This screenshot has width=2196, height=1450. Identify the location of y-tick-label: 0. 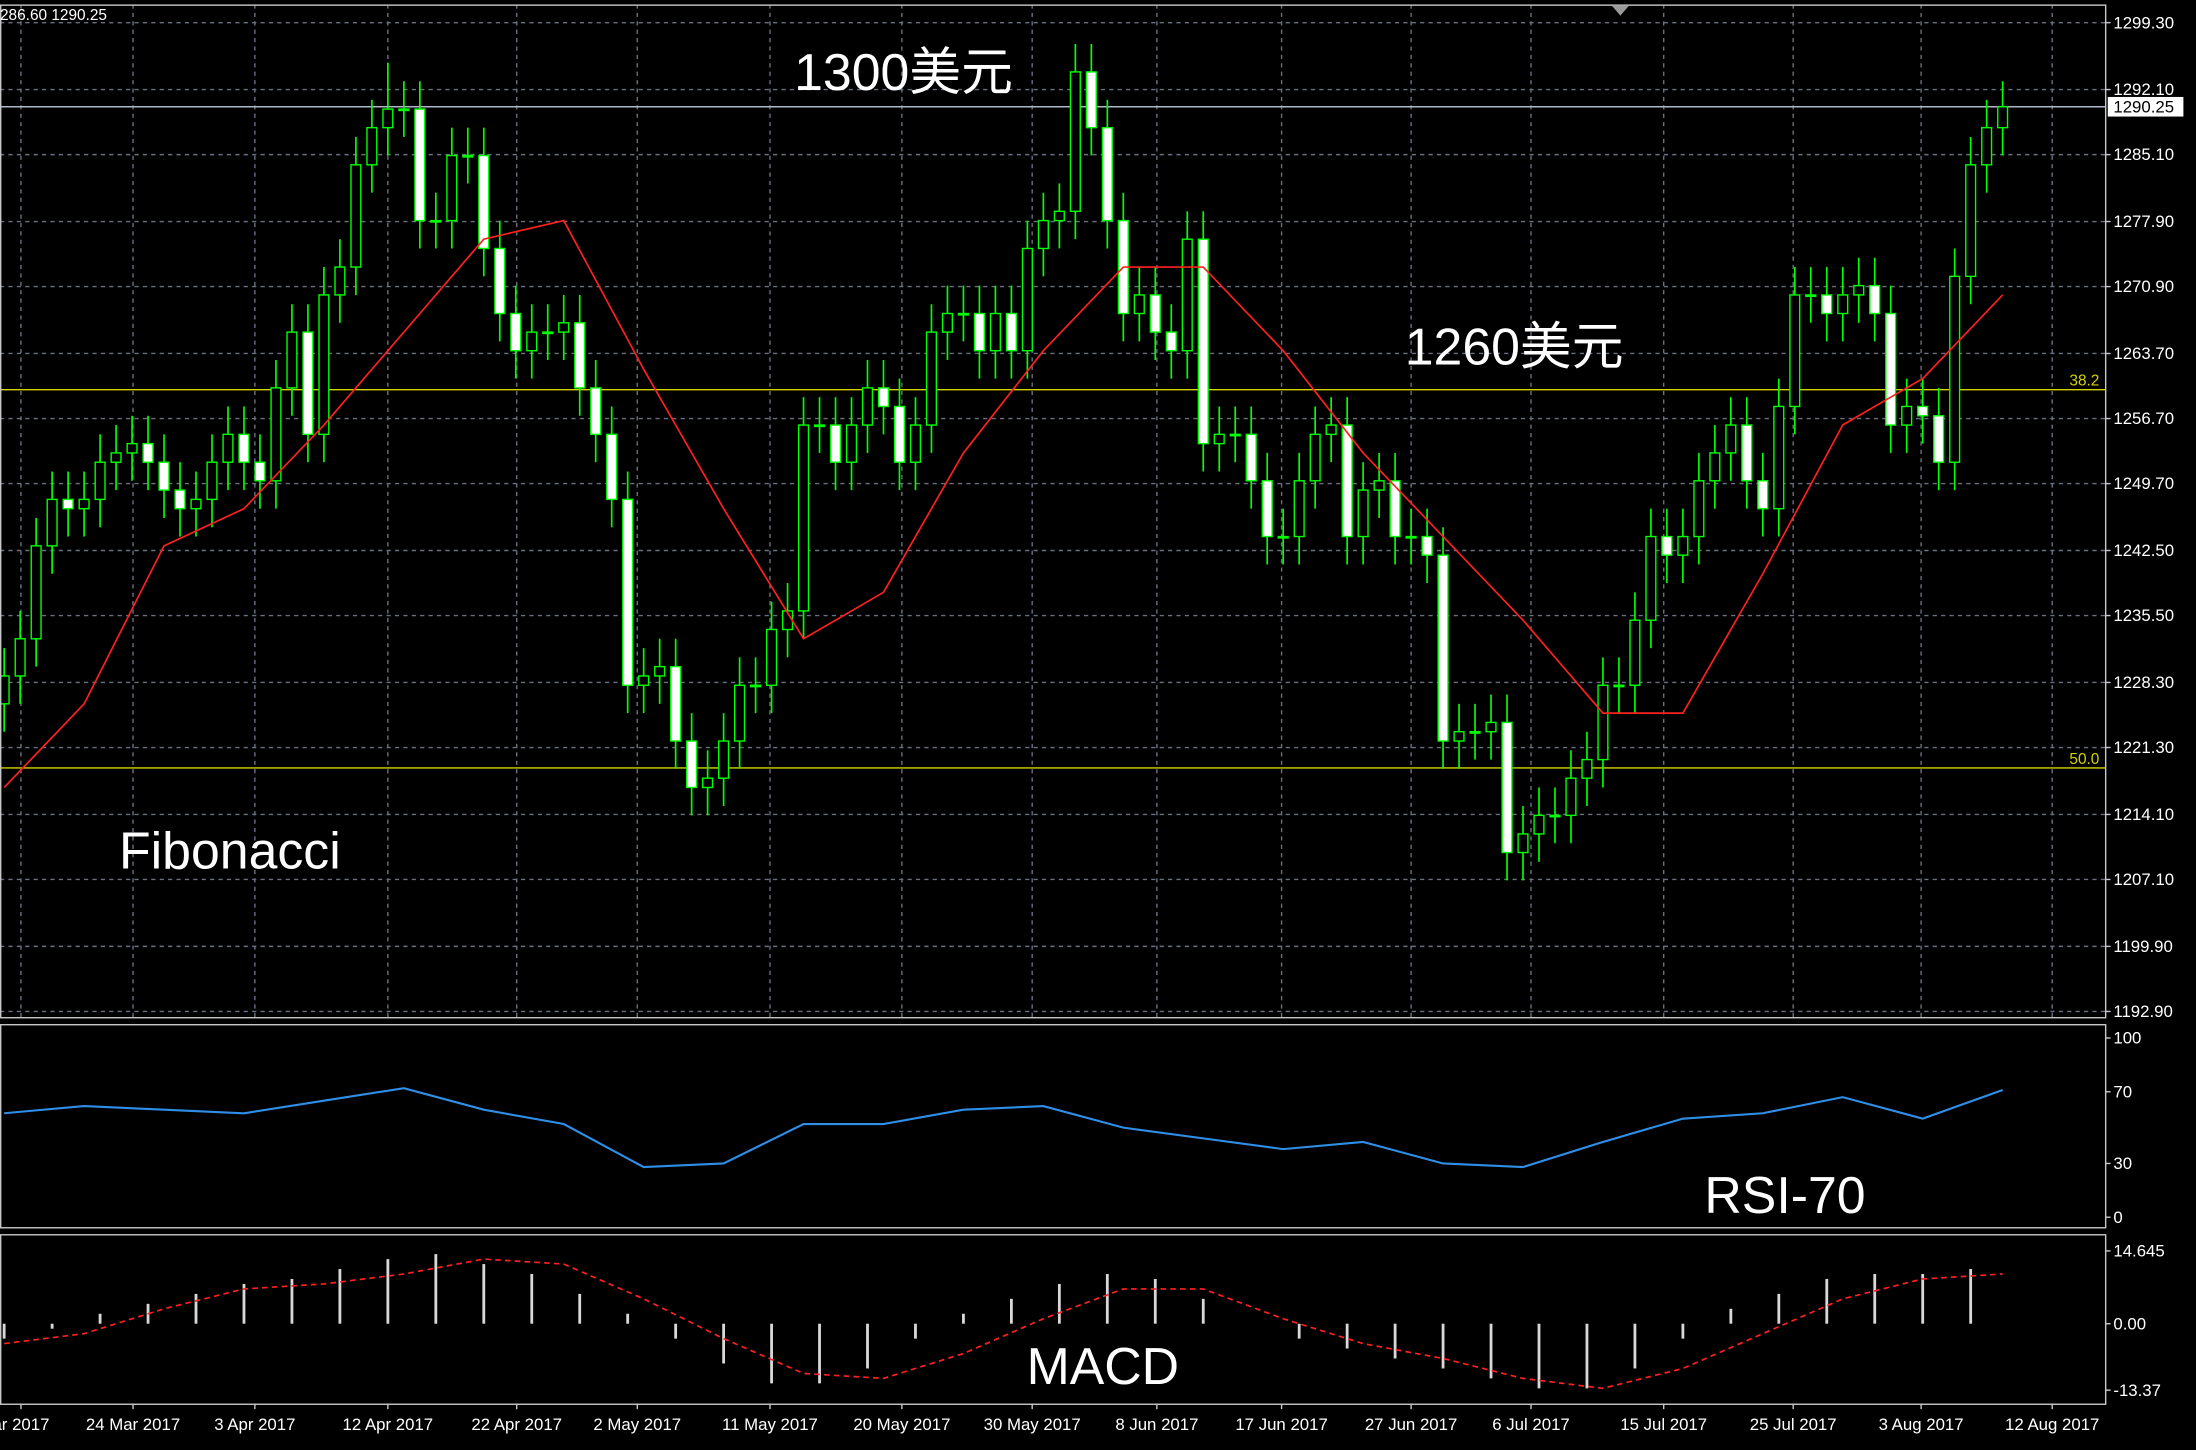
(2117, 1217).